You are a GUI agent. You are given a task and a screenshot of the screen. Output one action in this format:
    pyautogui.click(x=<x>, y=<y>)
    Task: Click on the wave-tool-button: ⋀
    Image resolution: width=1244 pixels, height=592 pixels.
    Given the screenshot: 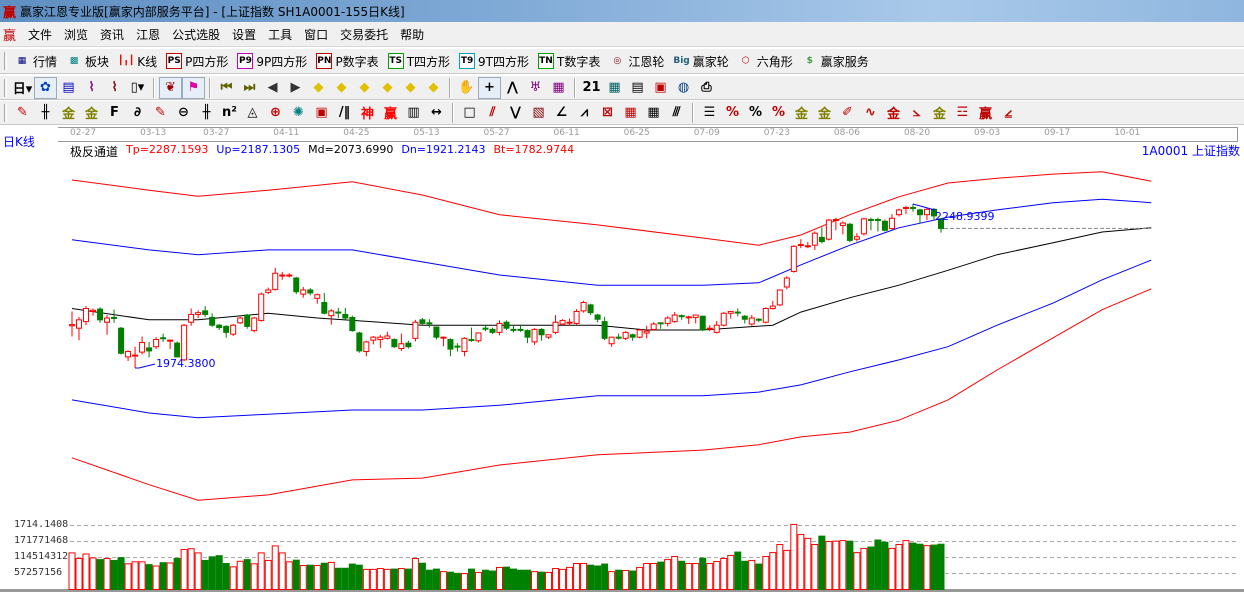 What is the action you would take?
    pyautogui.click(x=512, y=88)
    